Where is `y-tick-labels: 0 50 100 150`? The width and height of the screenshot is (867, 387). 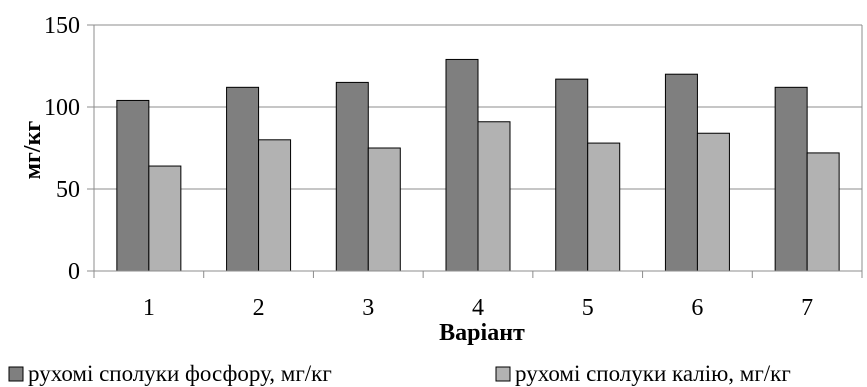
y-tick-labels: 0 50 100 150 is located at coordinates (62, 149).